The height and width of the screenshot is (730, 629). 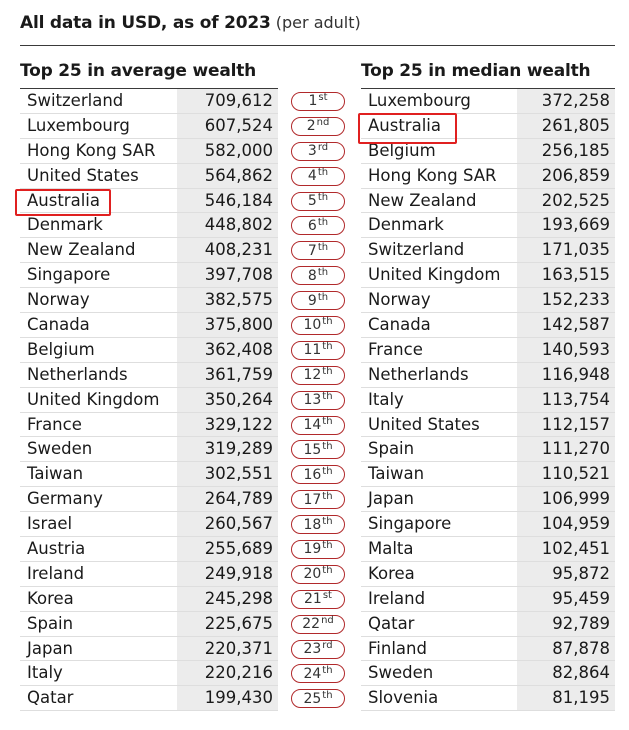 What do you see at coordinates (227, 374) in the screenshot?
I see `wealth-value: 361,759` at bounding box center [227, 374].